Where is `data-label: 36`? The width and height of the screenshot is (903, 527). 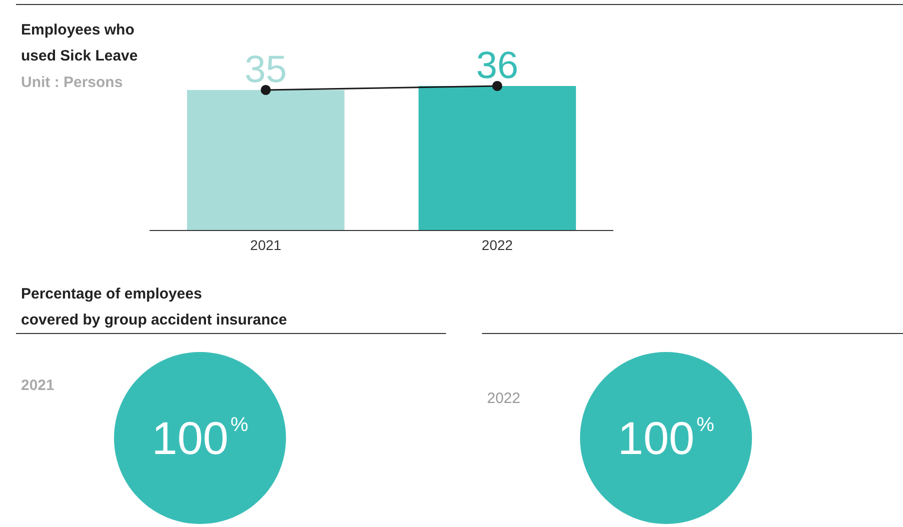
data-label: 36 is located at coordinates (497, 66).